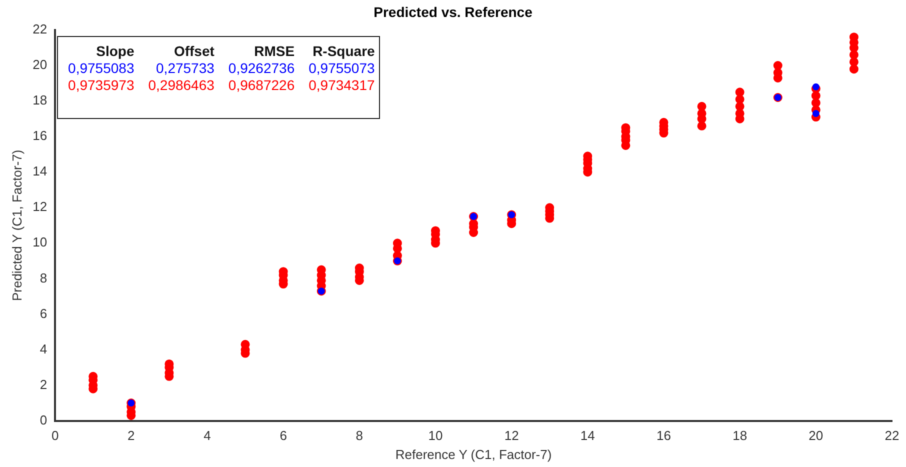 Image resolution: width=906 pixels, height=467 pixels. Describe the element at coordinates (44, 278) in the screenshot. I see `y-tick-label: 8` at that location.